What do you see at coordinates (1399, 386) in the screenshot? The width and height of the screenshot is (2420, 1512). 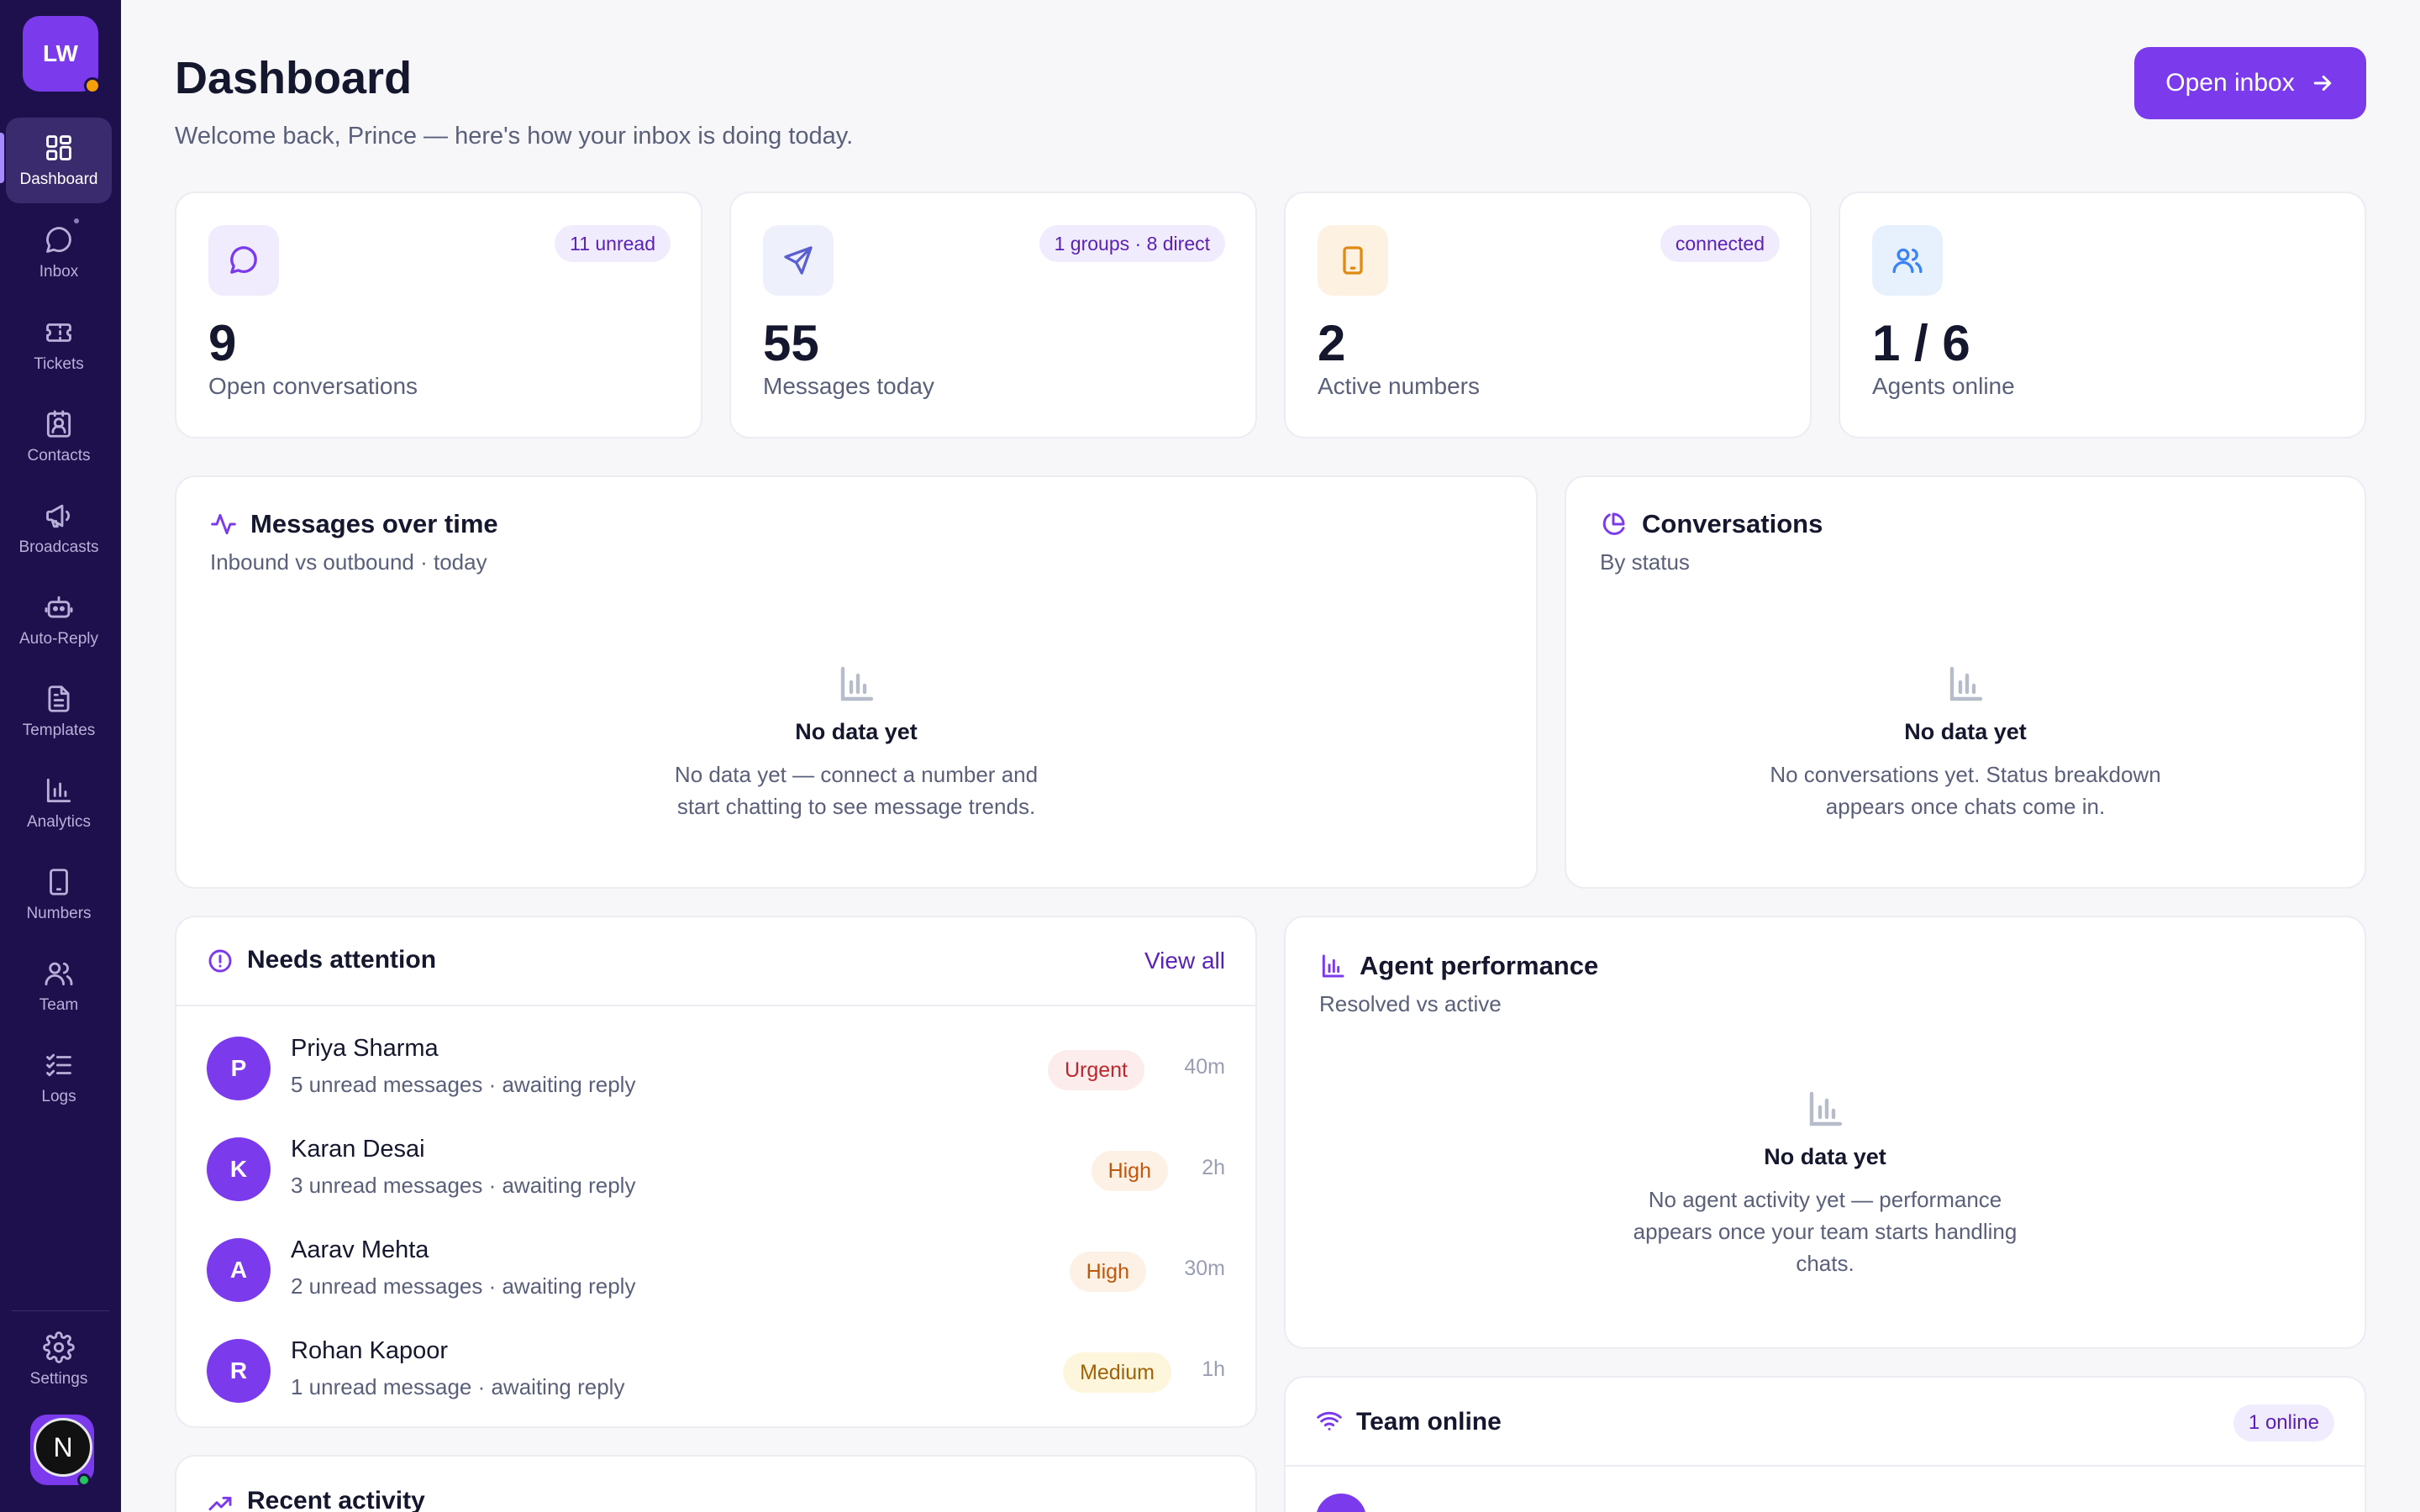 I see `stat-label: Active numbers` at bounding box center [1399, 386].